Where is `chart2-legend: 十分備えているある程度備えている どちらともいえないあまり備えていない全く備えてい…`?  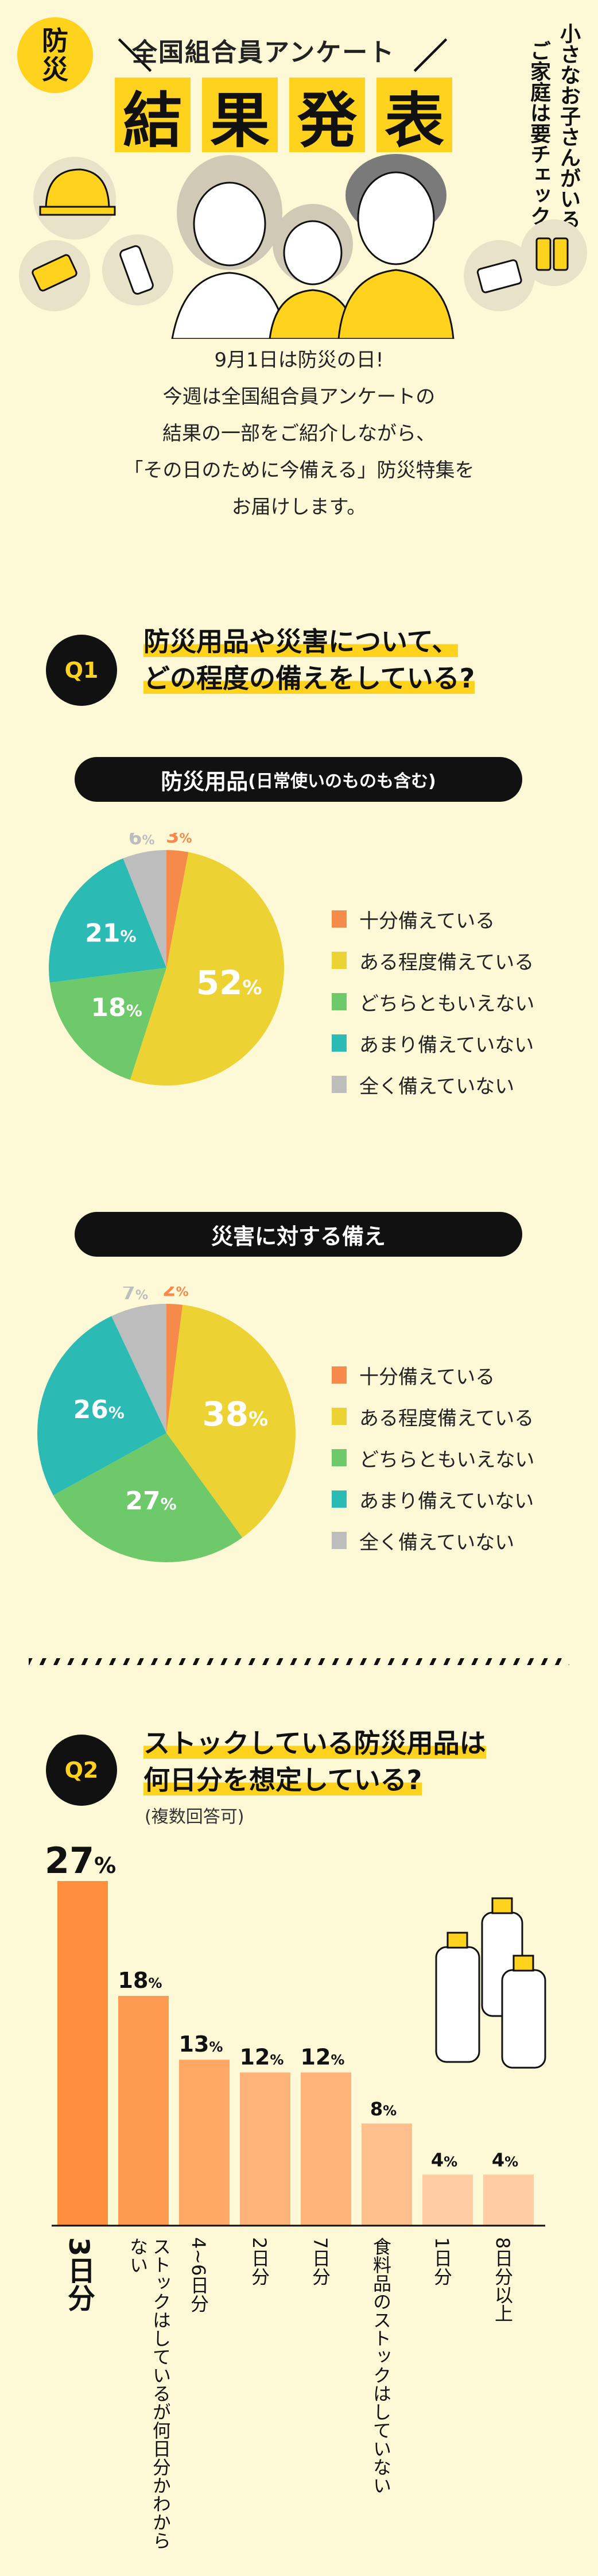
chart2-legend: 十分備えているある程度備えている どちらともいえないあまり備えていない全く備えてい… is located at coordinates (433, 1457).